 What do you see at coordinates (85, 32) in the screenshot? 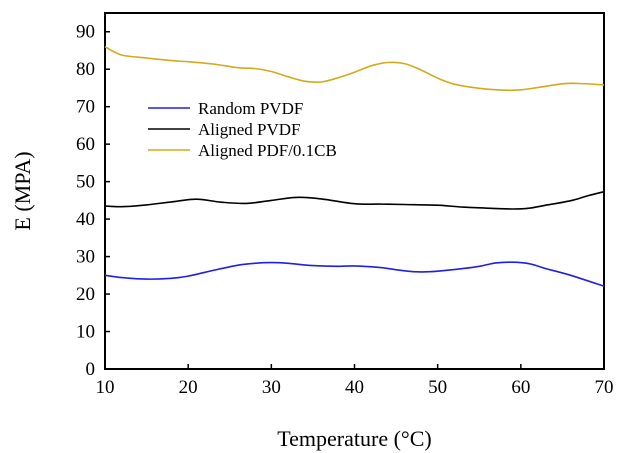
I see `y-tick-label: 90` at bounding box center [85, 32].